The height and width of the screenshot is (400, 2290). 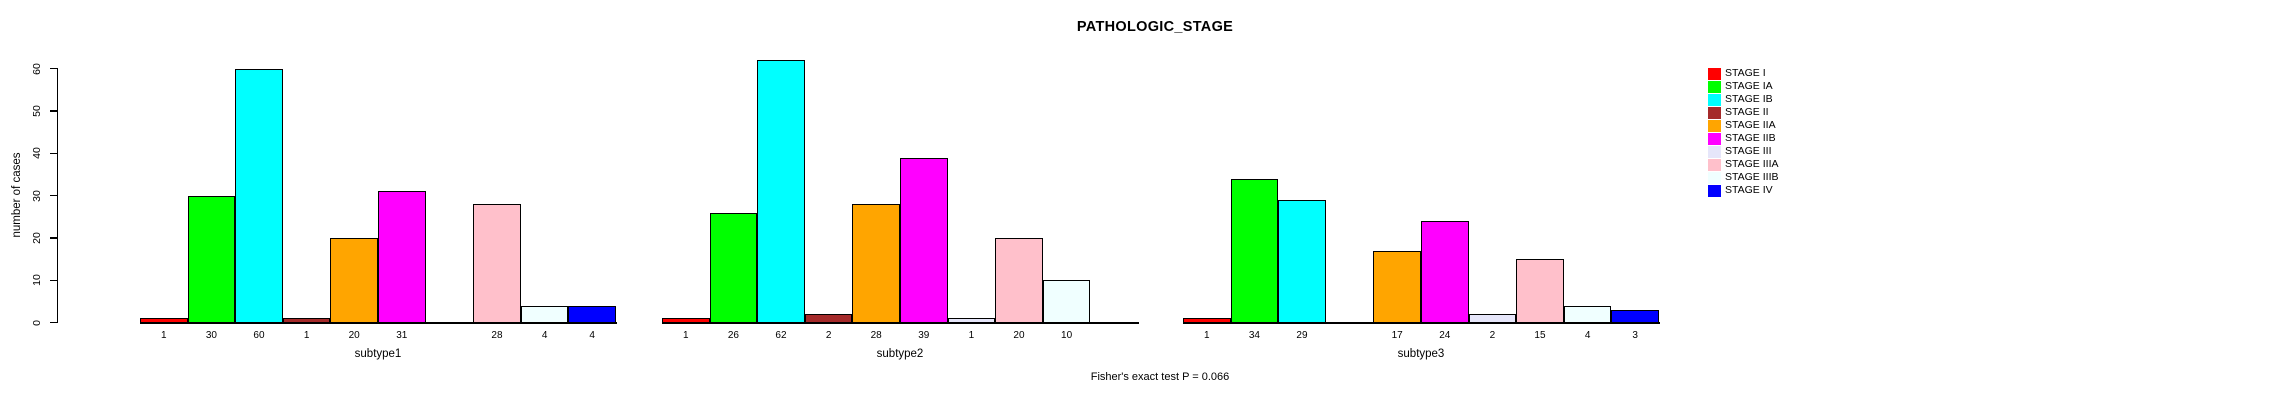 I want to click on y-tick-label-0: 0, so click(x=37, y=322).